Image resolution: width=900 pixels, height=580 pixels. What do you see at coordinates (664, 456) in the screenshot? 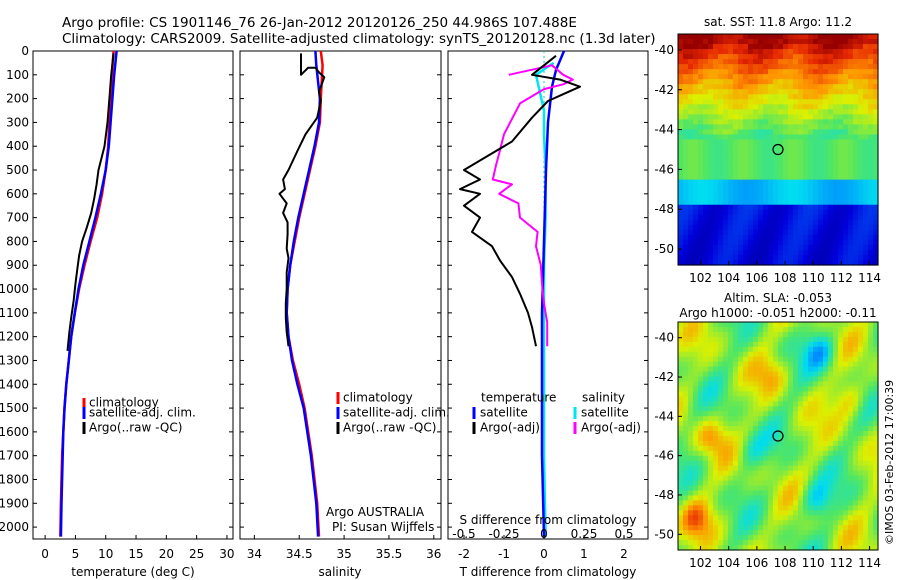
I see `latitude-tick-label: -46` at bounding box center [664, 456].